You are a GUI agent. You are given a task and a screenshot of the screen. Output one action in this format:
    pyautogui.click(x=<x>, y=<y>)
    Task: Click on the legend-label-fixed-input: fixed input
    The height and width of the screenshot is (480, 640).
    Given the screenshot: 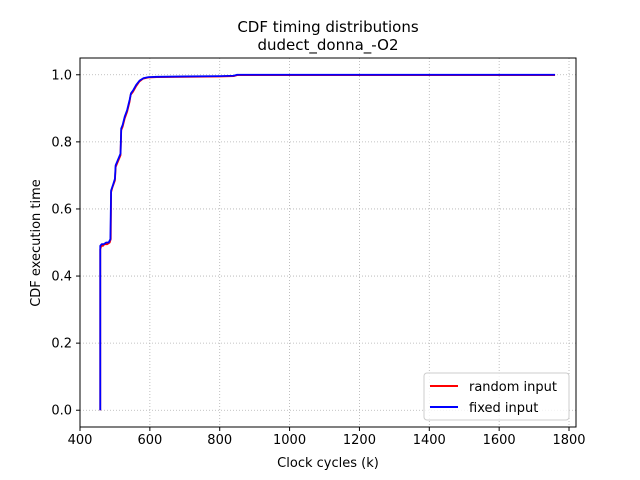 What is the action you would take?
    pyautogui.click(x=503, y=408)
    